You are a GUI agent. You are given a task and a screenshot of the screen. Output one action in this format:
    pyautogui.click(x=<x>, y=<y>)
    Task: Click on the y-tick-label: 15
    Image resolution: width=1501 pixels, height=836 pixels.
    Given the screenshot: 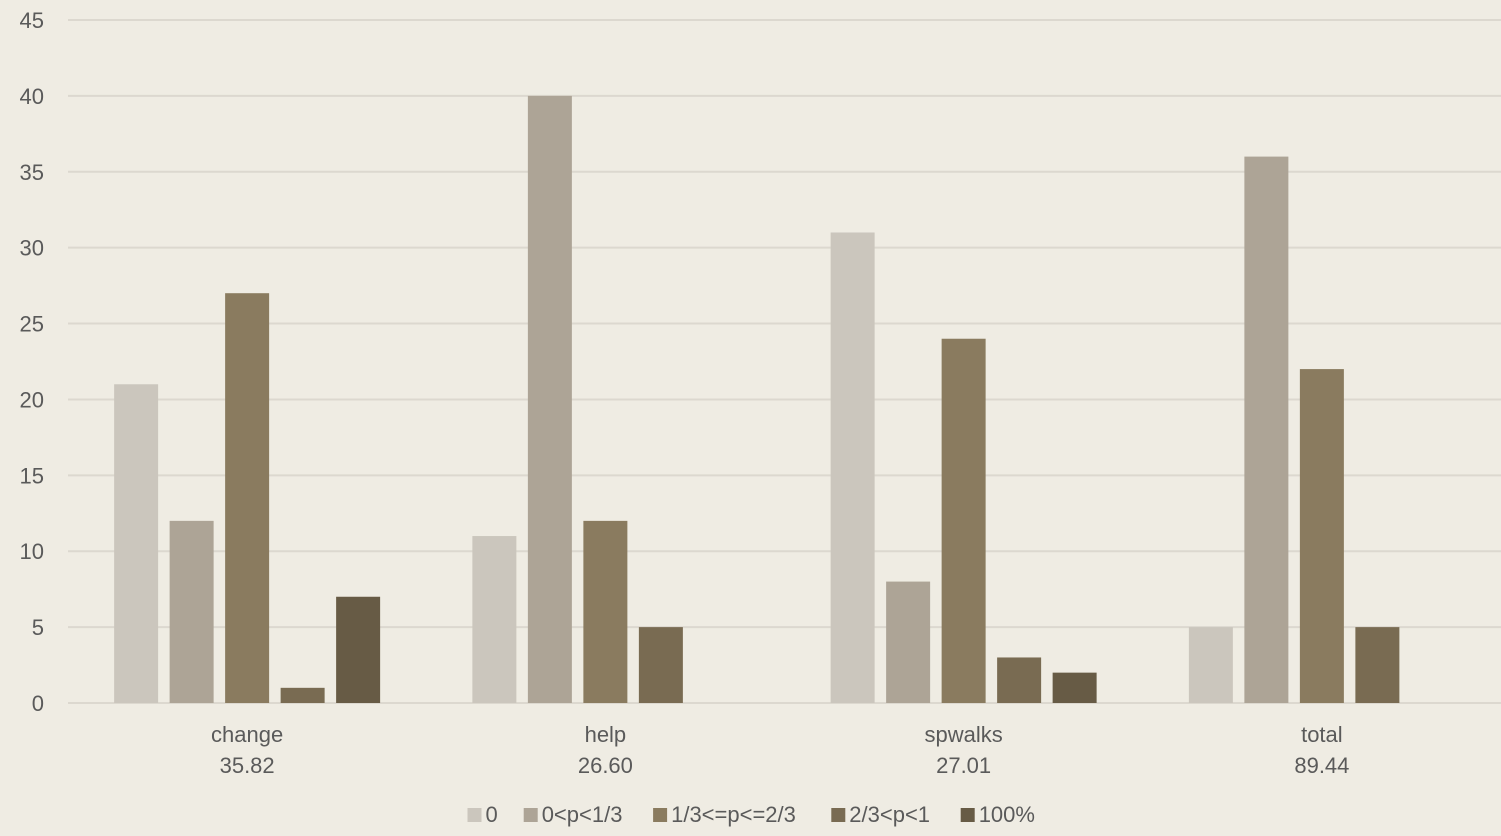 What is the action you would take?
    pyautogui.click(x=32, y=475)
    